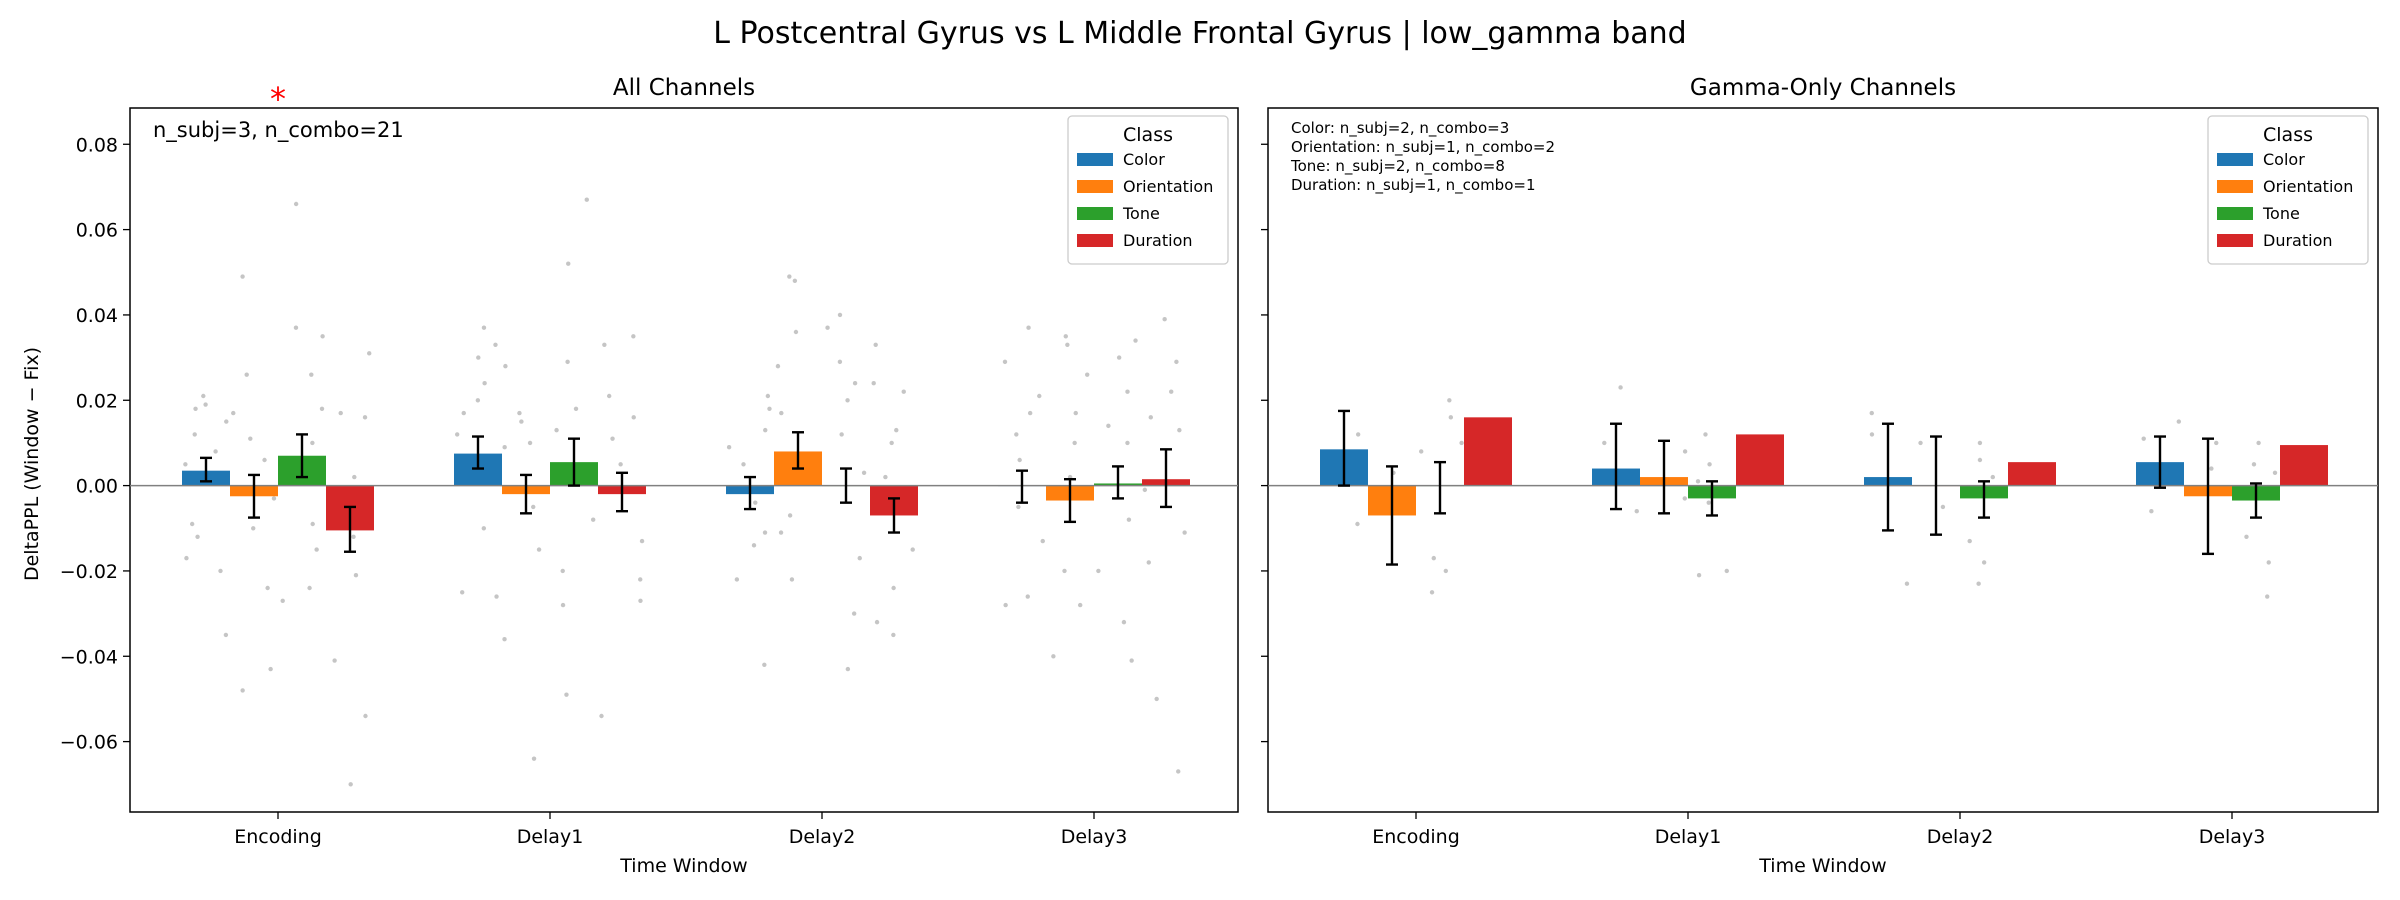 Image resolution: width=2400 pixels, height=900 pixels. What do you see at coordinates (1148, 135) in the screenshot?
I see `legend-title: Class` at bounding box center [1148, 135].